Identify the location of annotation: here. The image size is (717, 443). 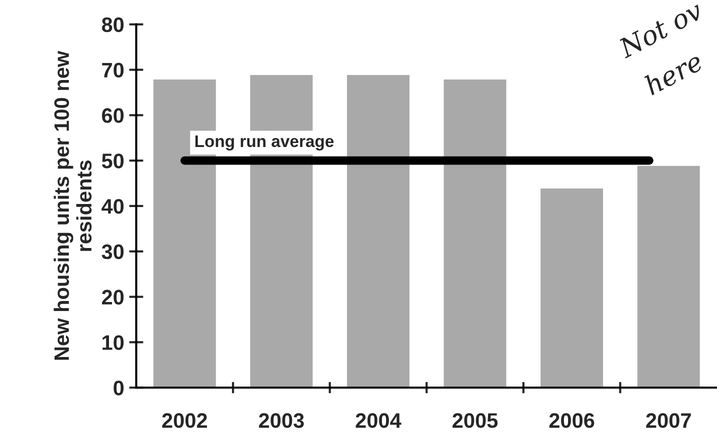
(673, 73).